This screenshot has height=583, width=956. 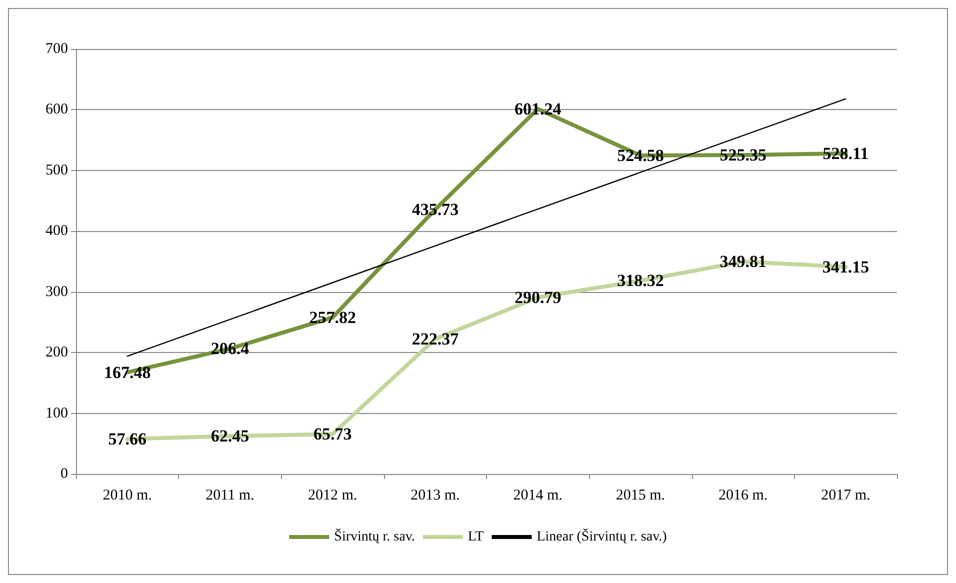 What do you see at coordinates (743, 262) in the screenshot?
I see `data-label: 349.81` at bounding box center [743, 262].